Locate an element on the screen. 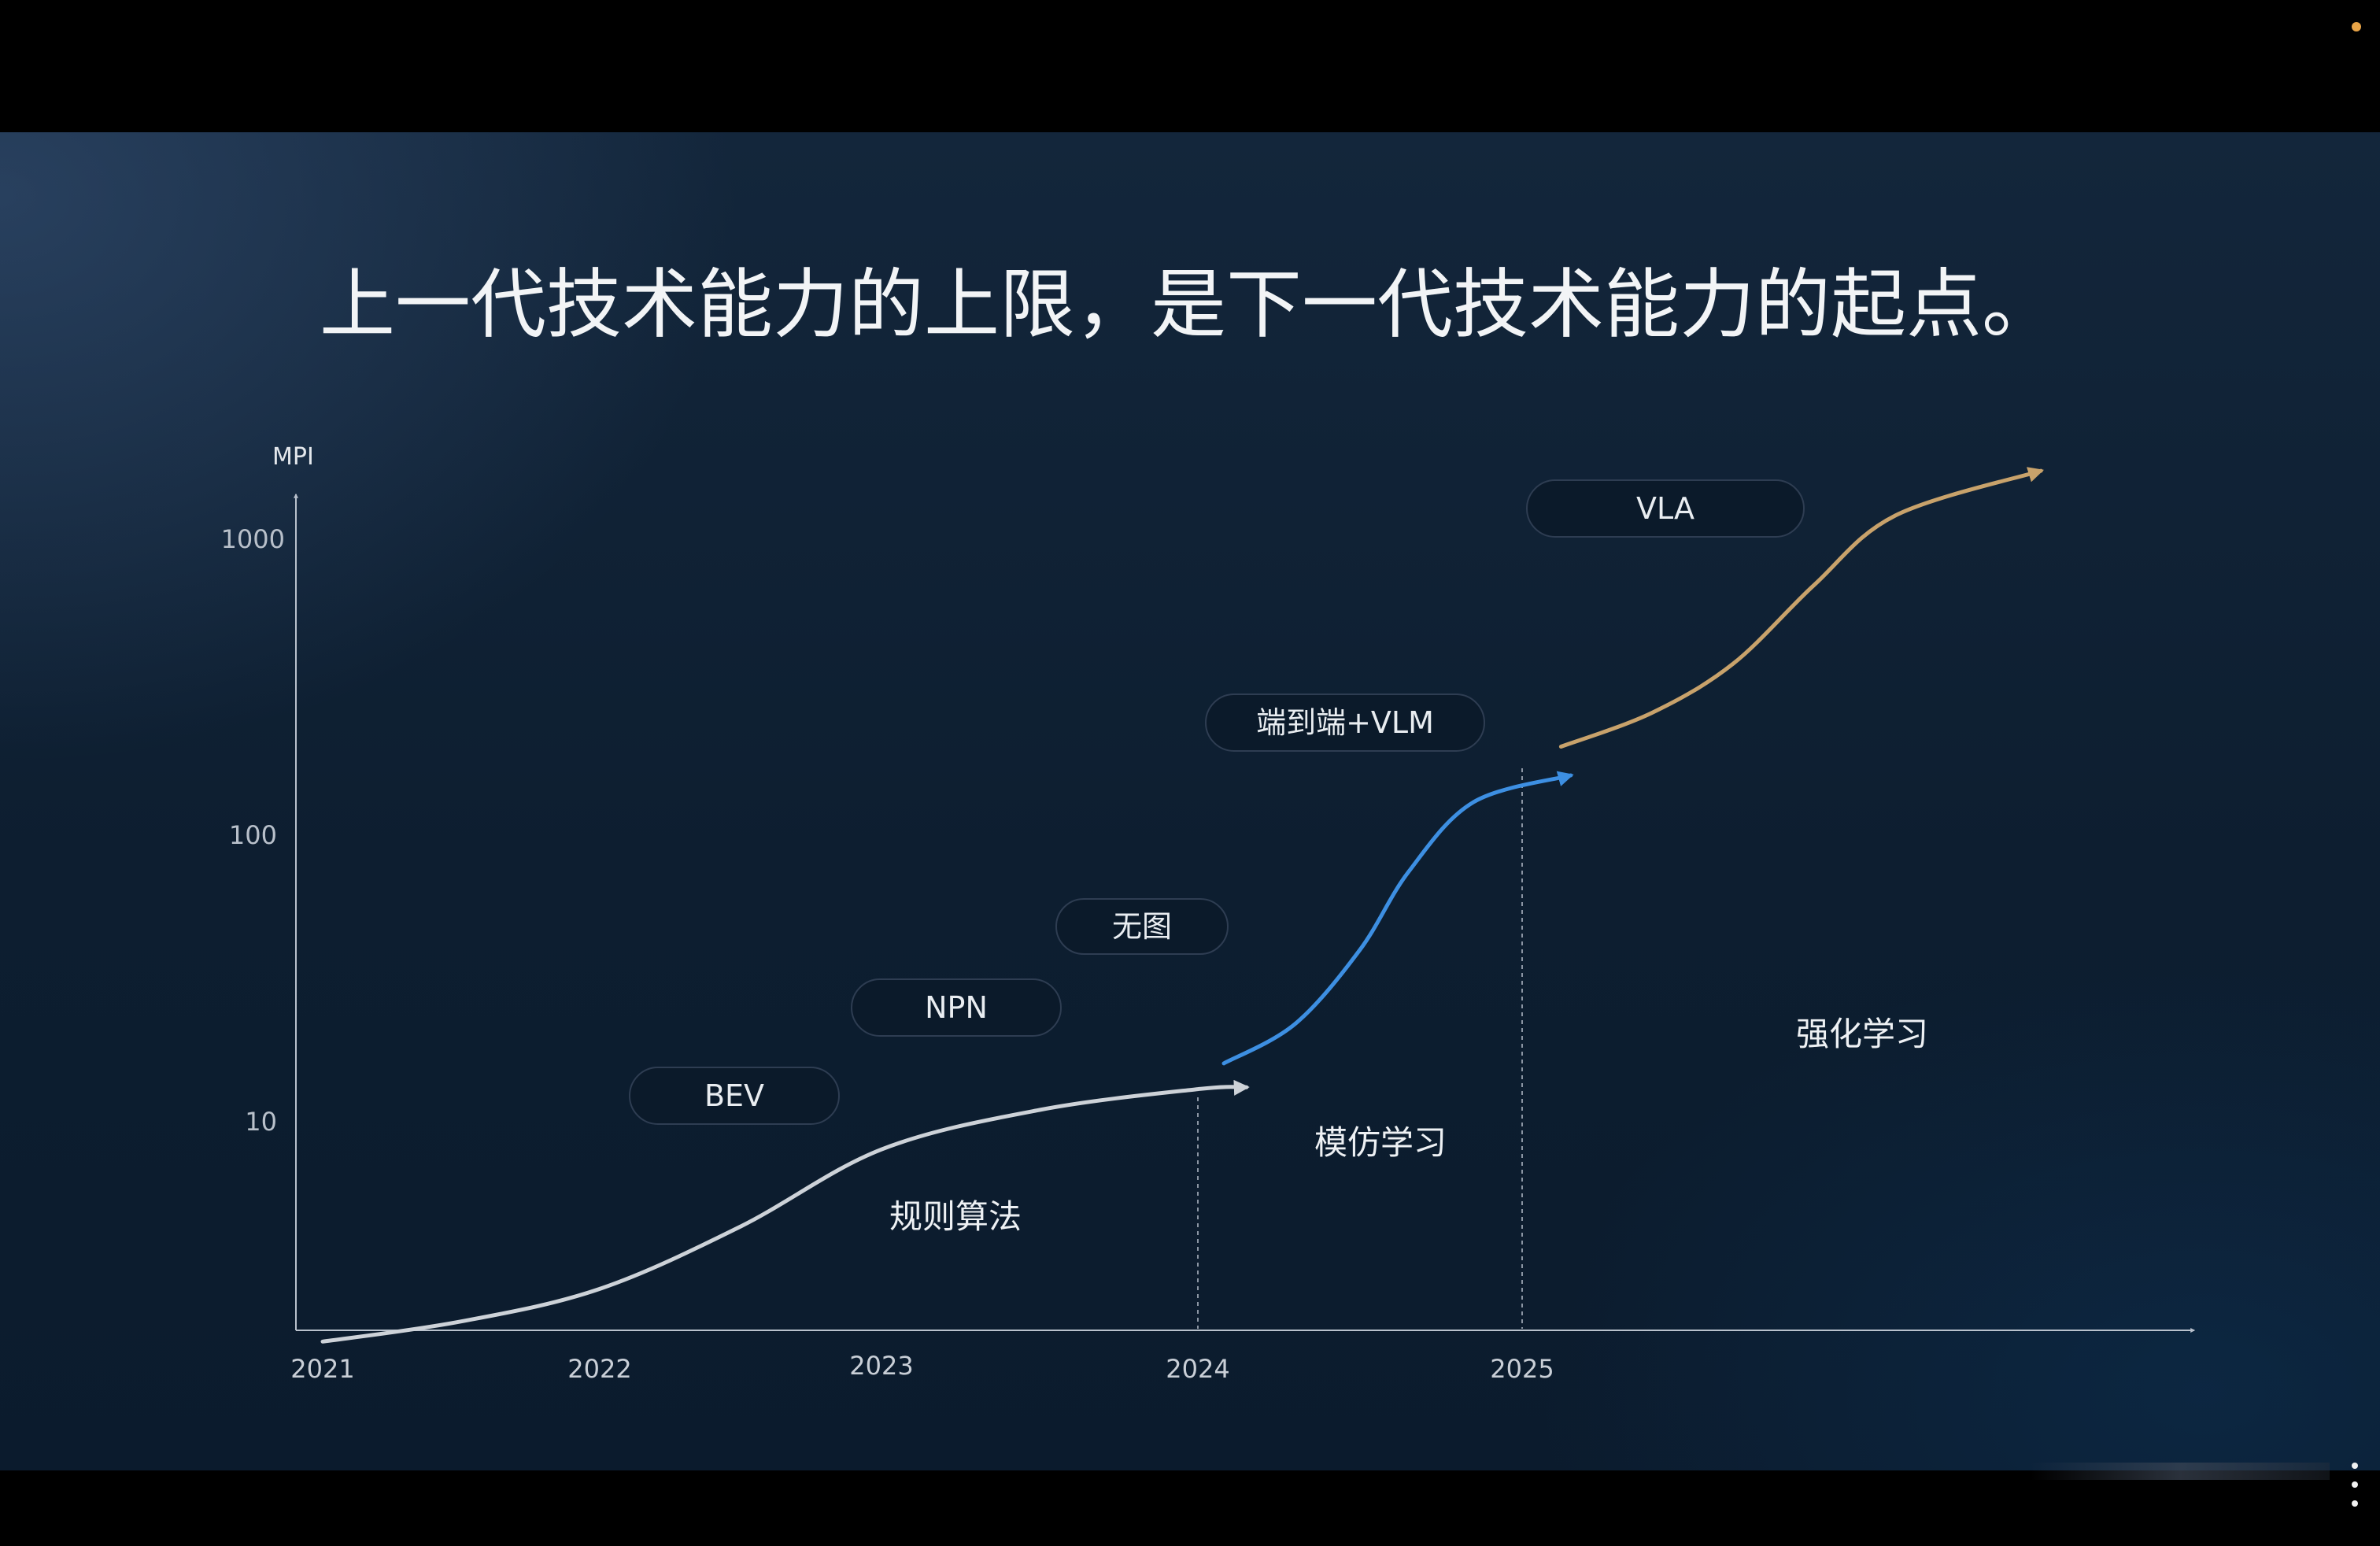 This screenshot has width=2380, height=1546. more-options-icon is located at coordinates (2355, 1485).